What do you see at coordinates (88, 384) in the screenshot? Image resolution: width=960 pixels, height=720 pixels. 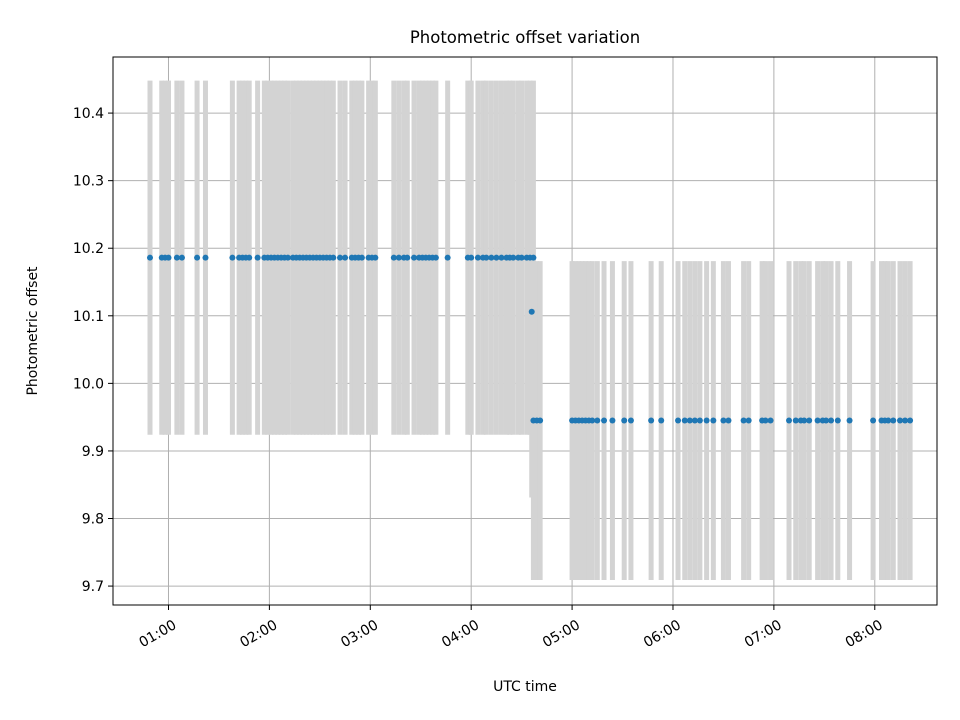 I see `y-tick-label: 10.0` at bounding box center [88, 384].